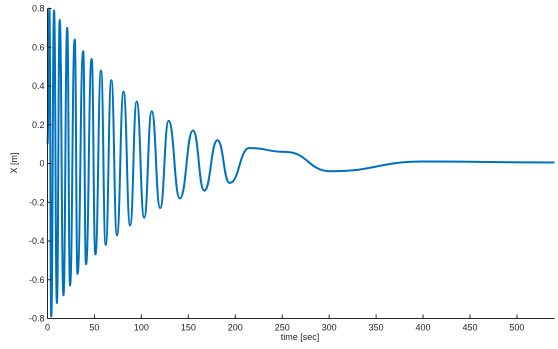 Image resolution: width=558 pixels, height=349 pixels. Describe the element at coordinates (329, 328) in the screenshot. I see `x-tick-label: 300` at that location.